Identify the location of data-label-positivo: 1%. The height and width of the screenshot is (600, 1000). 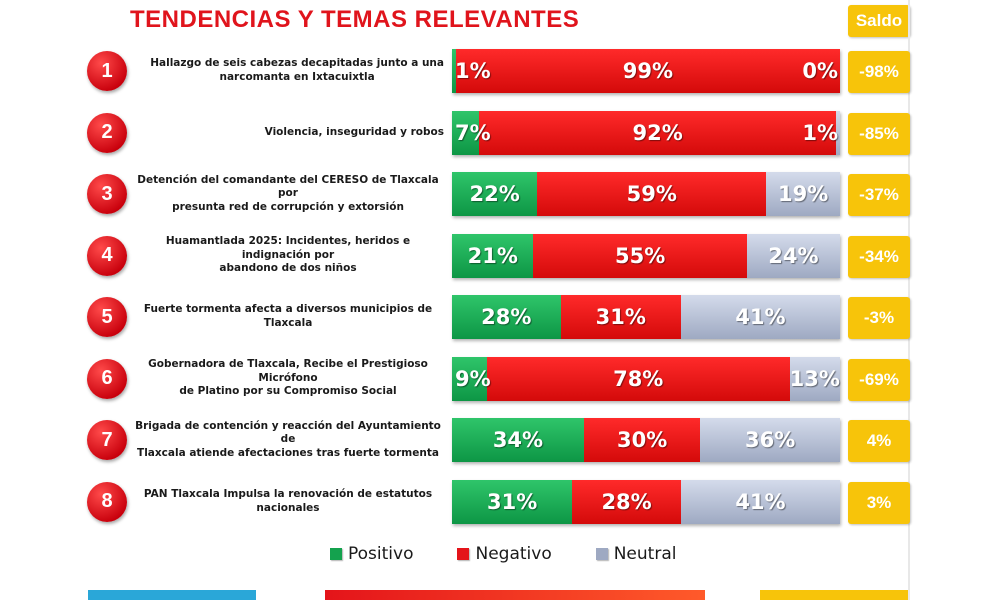
(473, 71).